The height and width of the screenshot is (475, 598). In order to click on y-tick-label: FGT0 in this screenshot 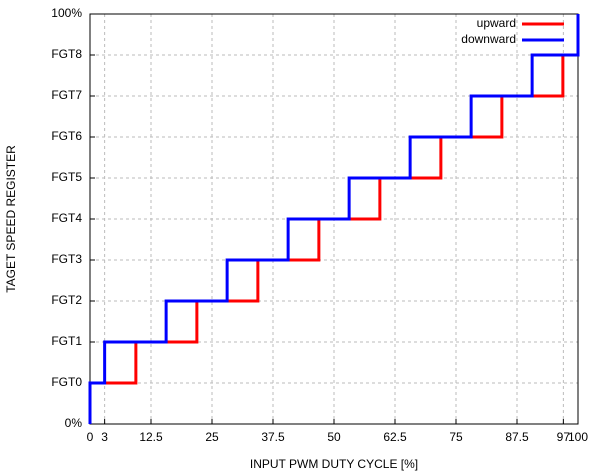, I will do `click(66, 382)`.